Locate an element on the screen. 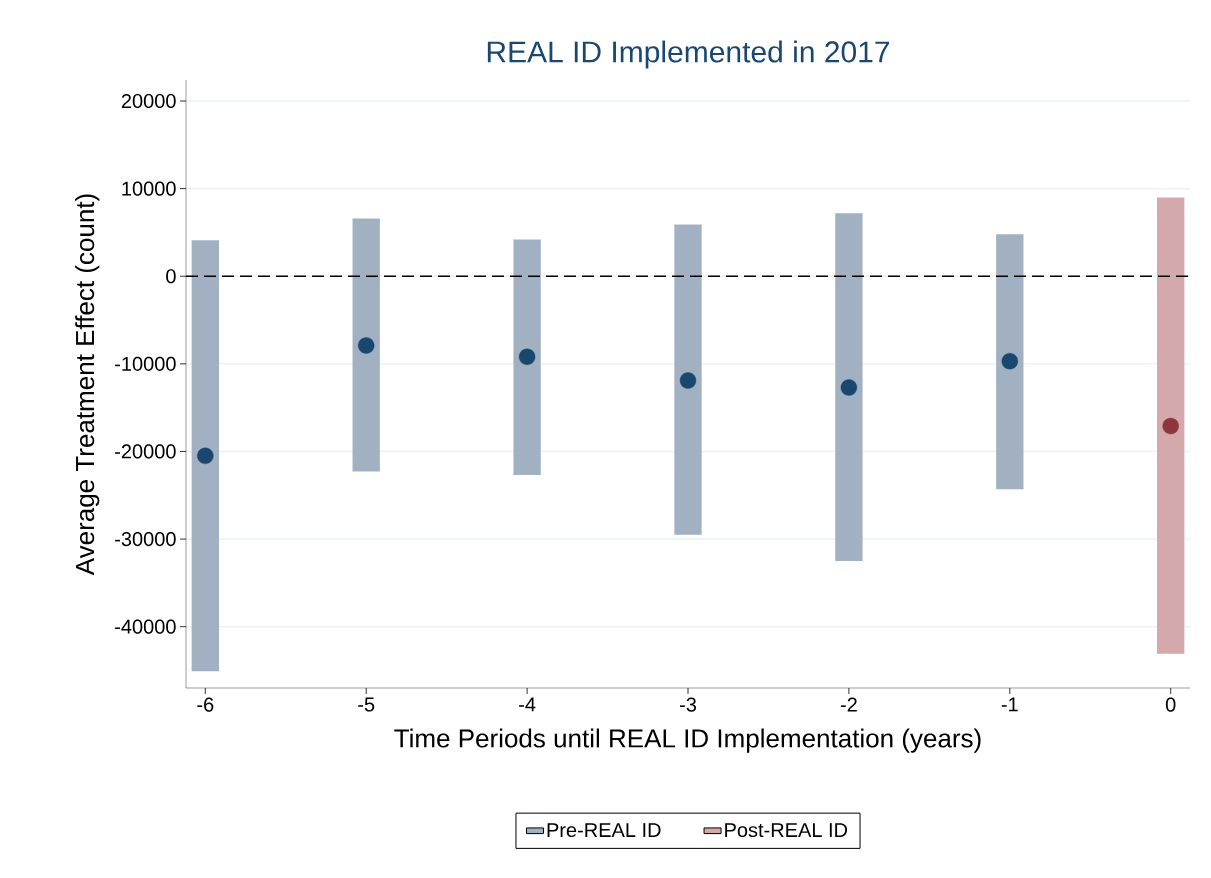 Image resolution: width=1211 pixels, height=878 pixels. x-tick-label: -1 is located at coordinates (1009, 704).